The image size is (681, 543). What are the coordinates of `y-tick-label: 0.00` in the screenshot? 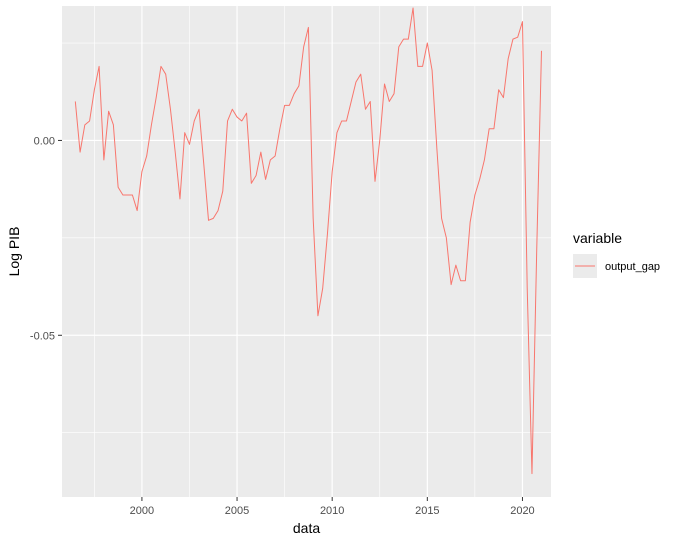 It's located at (44, 141).